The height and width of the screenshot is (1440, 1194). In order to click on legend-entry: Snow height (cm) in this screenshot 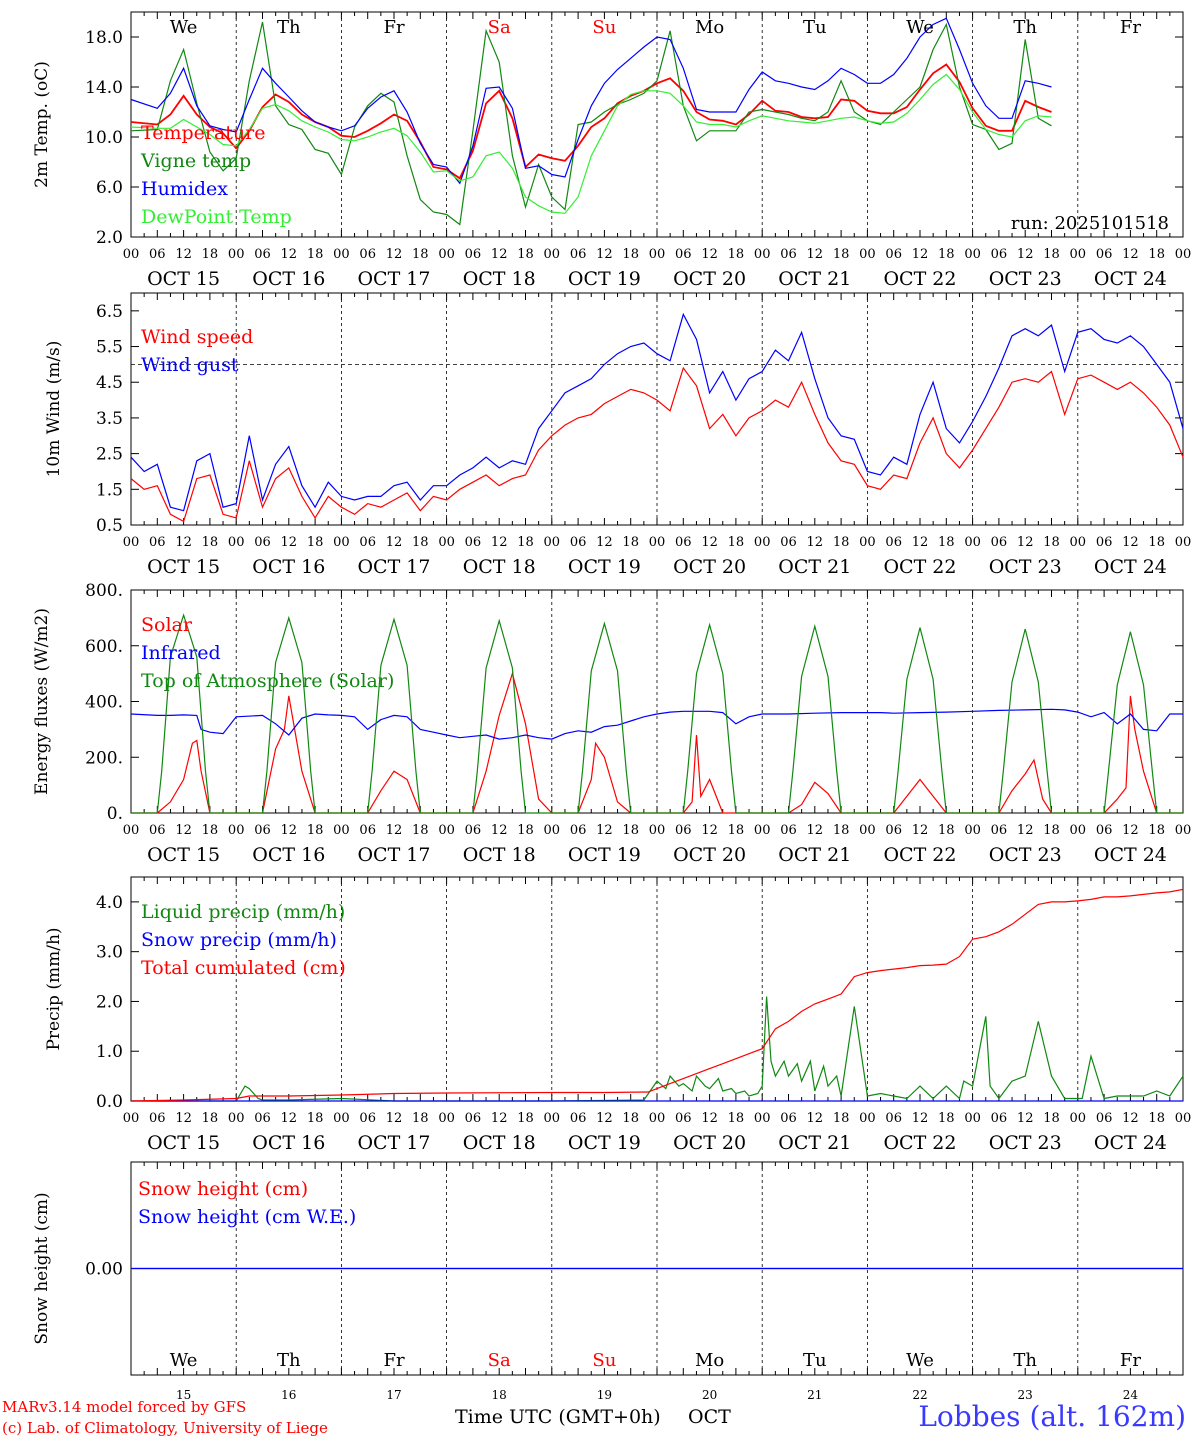, I will do `click(223, 1189)`.